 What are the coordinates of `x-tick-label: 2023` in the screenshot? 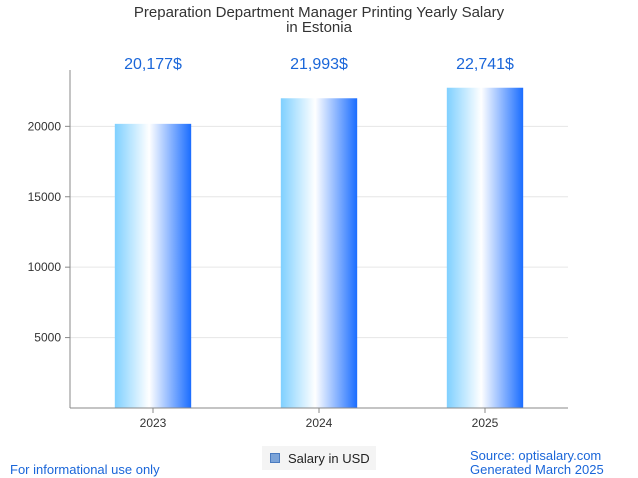 It's located at (153, 423).